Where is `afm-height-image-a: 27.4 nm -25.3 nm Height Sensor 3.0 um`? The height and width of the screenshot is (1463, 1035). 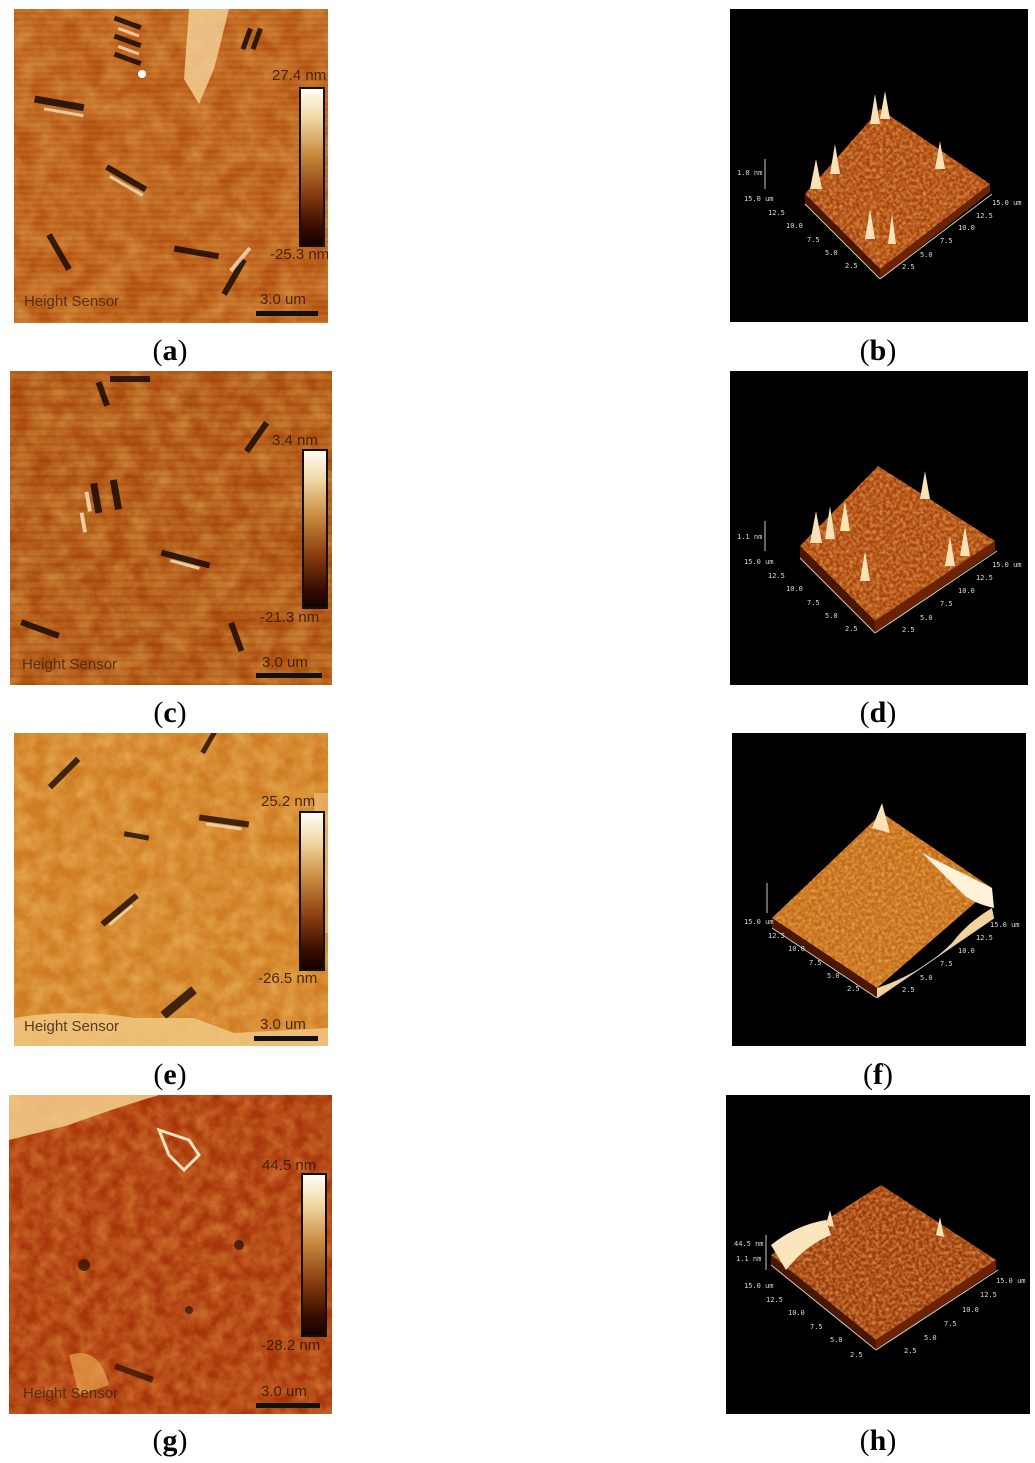 afm-height-image-a: 27.4 nm -25.3 nm Height Sensor 3.0 um is located at coordinates (171, 166).